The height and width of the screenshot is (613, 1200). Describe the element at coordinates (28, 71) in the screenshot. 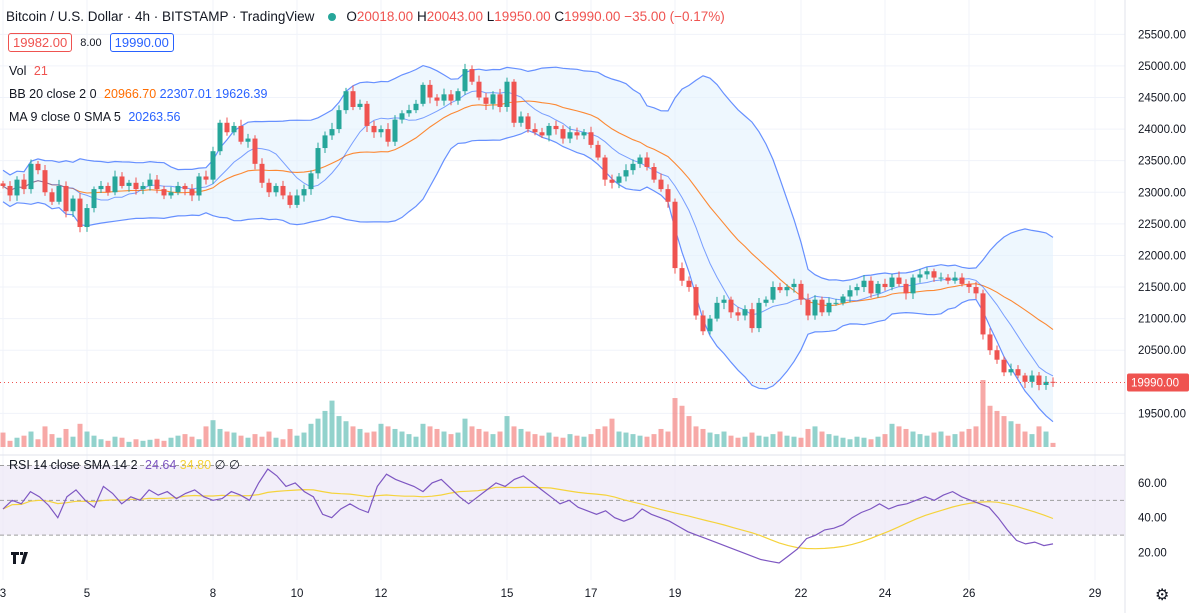

I see `volume-legend: Vol 21` at that location.